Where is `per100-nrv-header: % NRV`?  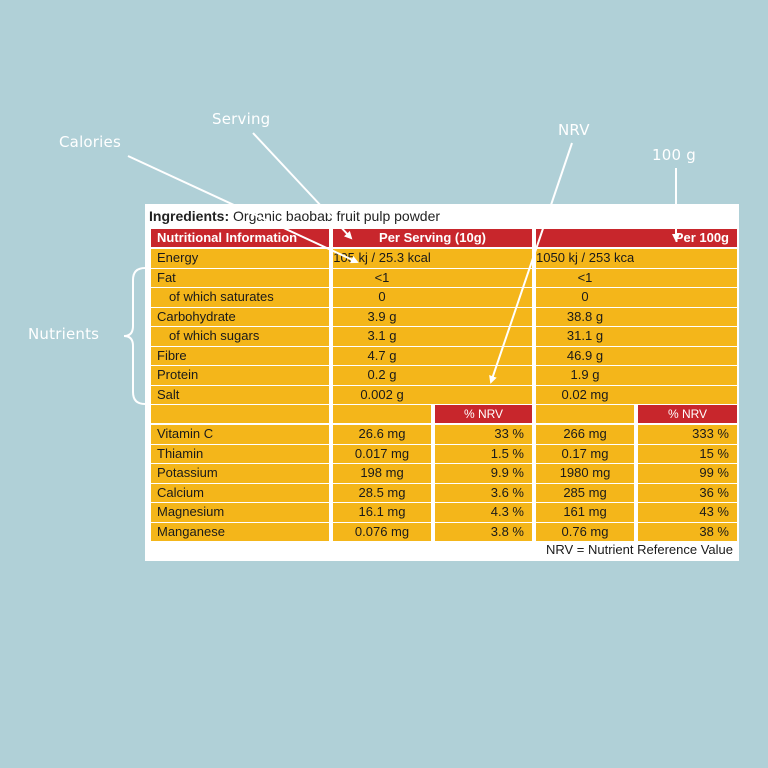 per100-nrv-header: % NRV is located at coordinates (687, 414).